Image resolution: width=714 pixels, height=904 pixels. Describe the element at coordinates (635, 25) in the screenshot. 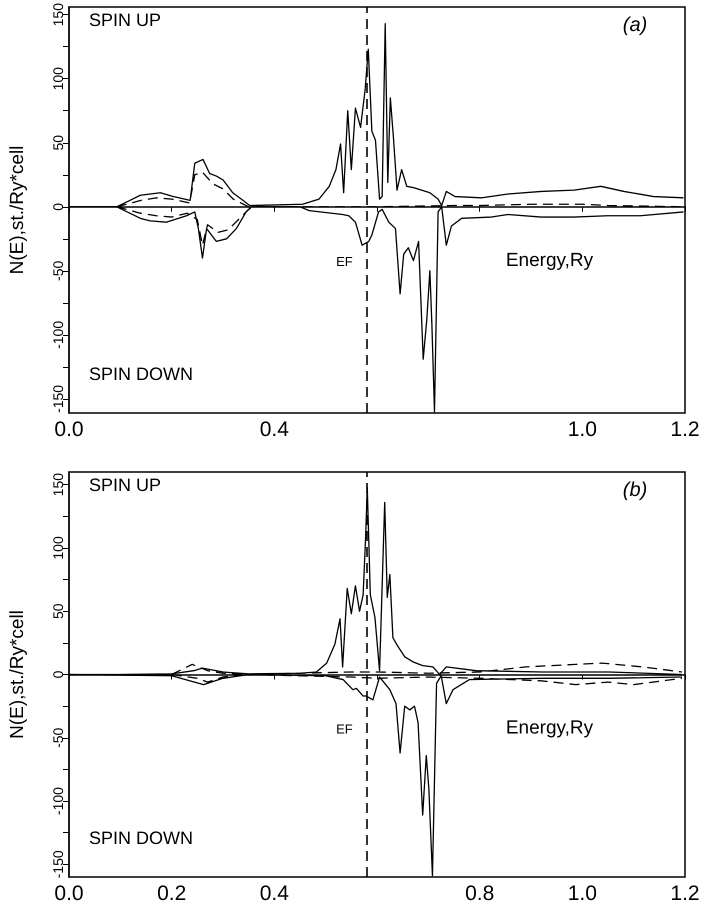

I see `annotation: (a)` at that location.